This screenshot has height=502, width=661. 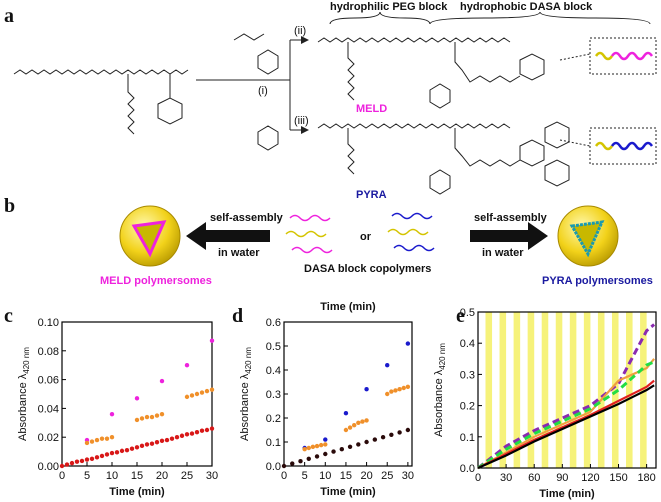 I want to click on chart-title: Time (min), so click(x=348, y=307).